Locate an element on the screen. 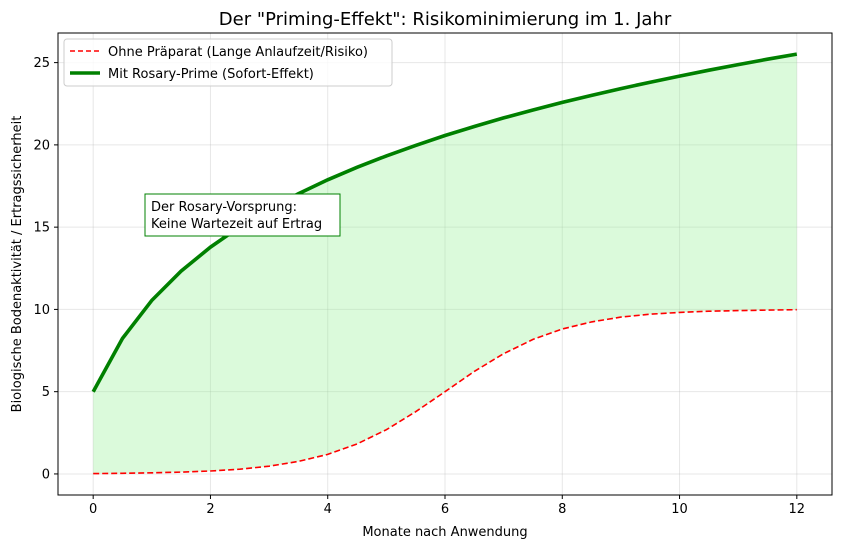 The image size is (841, 548). y-tick-label: 0 is located at coordinates (46, 474).